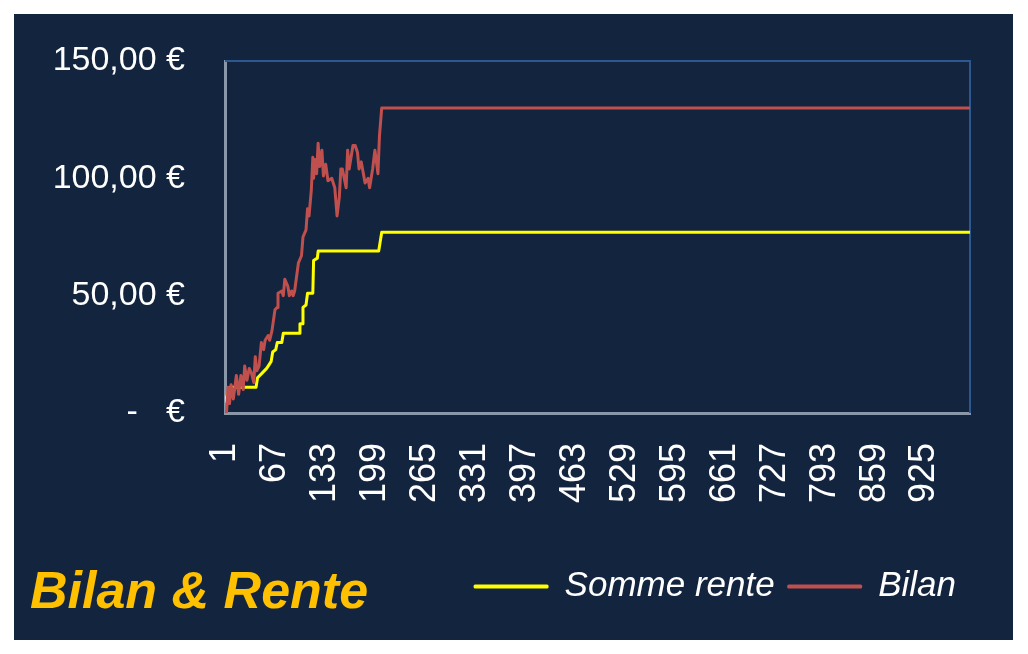 The image size is (1028, 654). I want to click on x-tick-label: 133, so click(322, 473).